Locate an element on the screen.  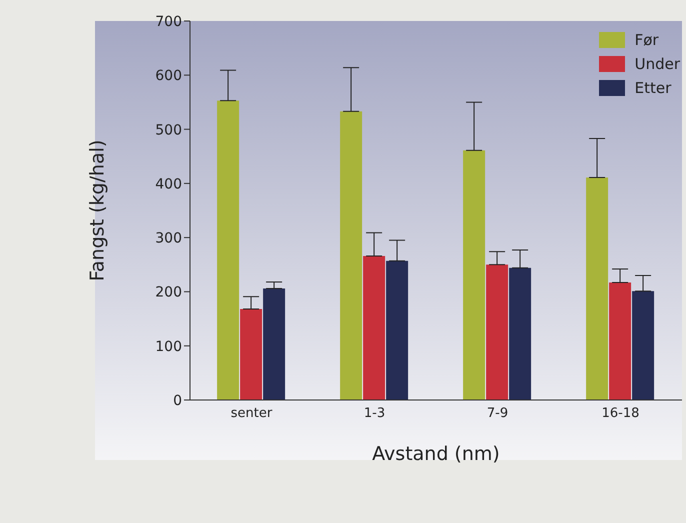
y-tick-label: 500 is located at coordinates (168, 130).